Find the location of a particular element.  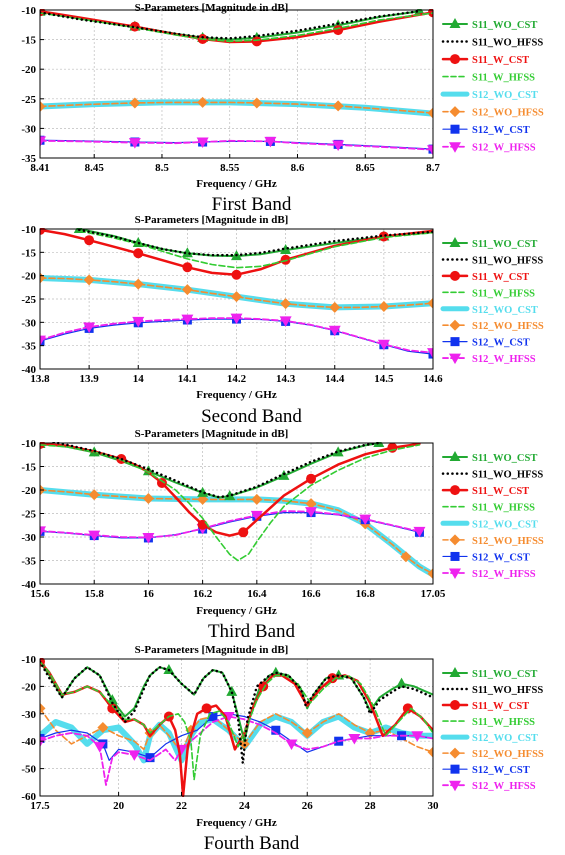

data-point-s12-w-cst is located at coordinates (213, 717).